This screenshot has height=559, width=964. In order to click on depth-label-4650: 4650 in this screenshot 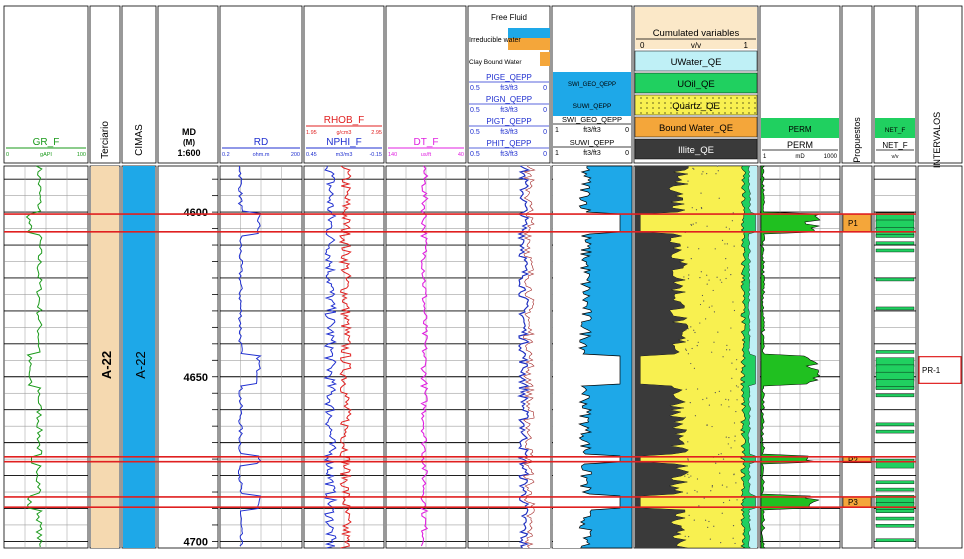, I will do `click(196, 378)`.